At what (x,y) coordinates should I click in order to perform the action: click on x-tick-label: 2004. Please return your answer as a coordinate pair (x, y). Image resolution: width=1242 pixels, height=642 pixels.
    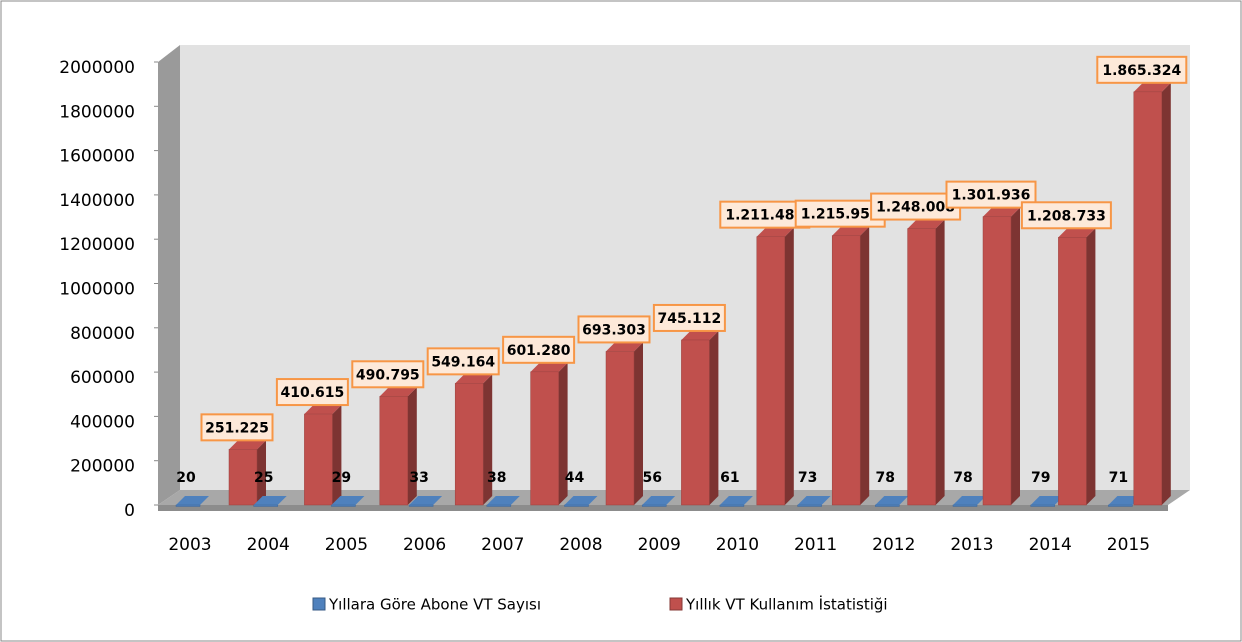
    Looking at the image, I should click on (268, 545).